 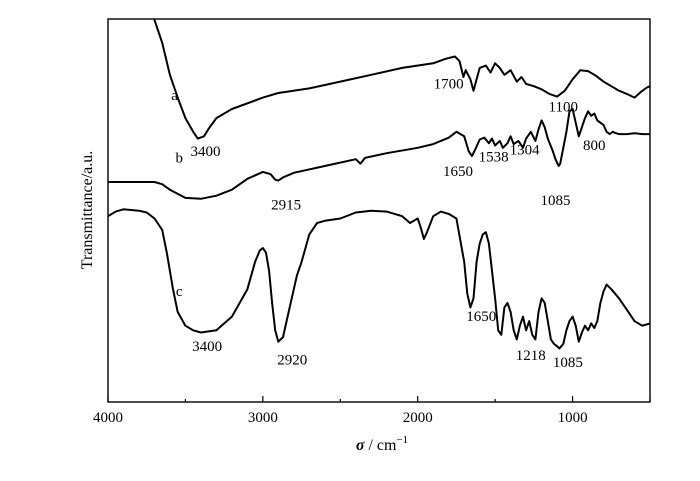 What do you see at coordinates (418, 418) in the screenshot?
I see `x-tick-label: 2000` at bounding box center [418, 418].